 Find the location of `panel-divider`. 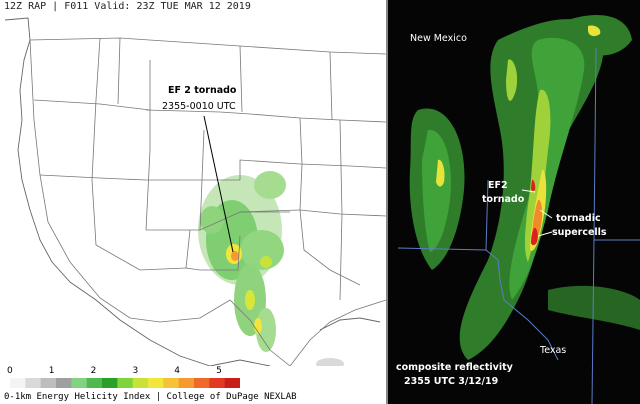

panel-divider is located at coordinates (387, 202).